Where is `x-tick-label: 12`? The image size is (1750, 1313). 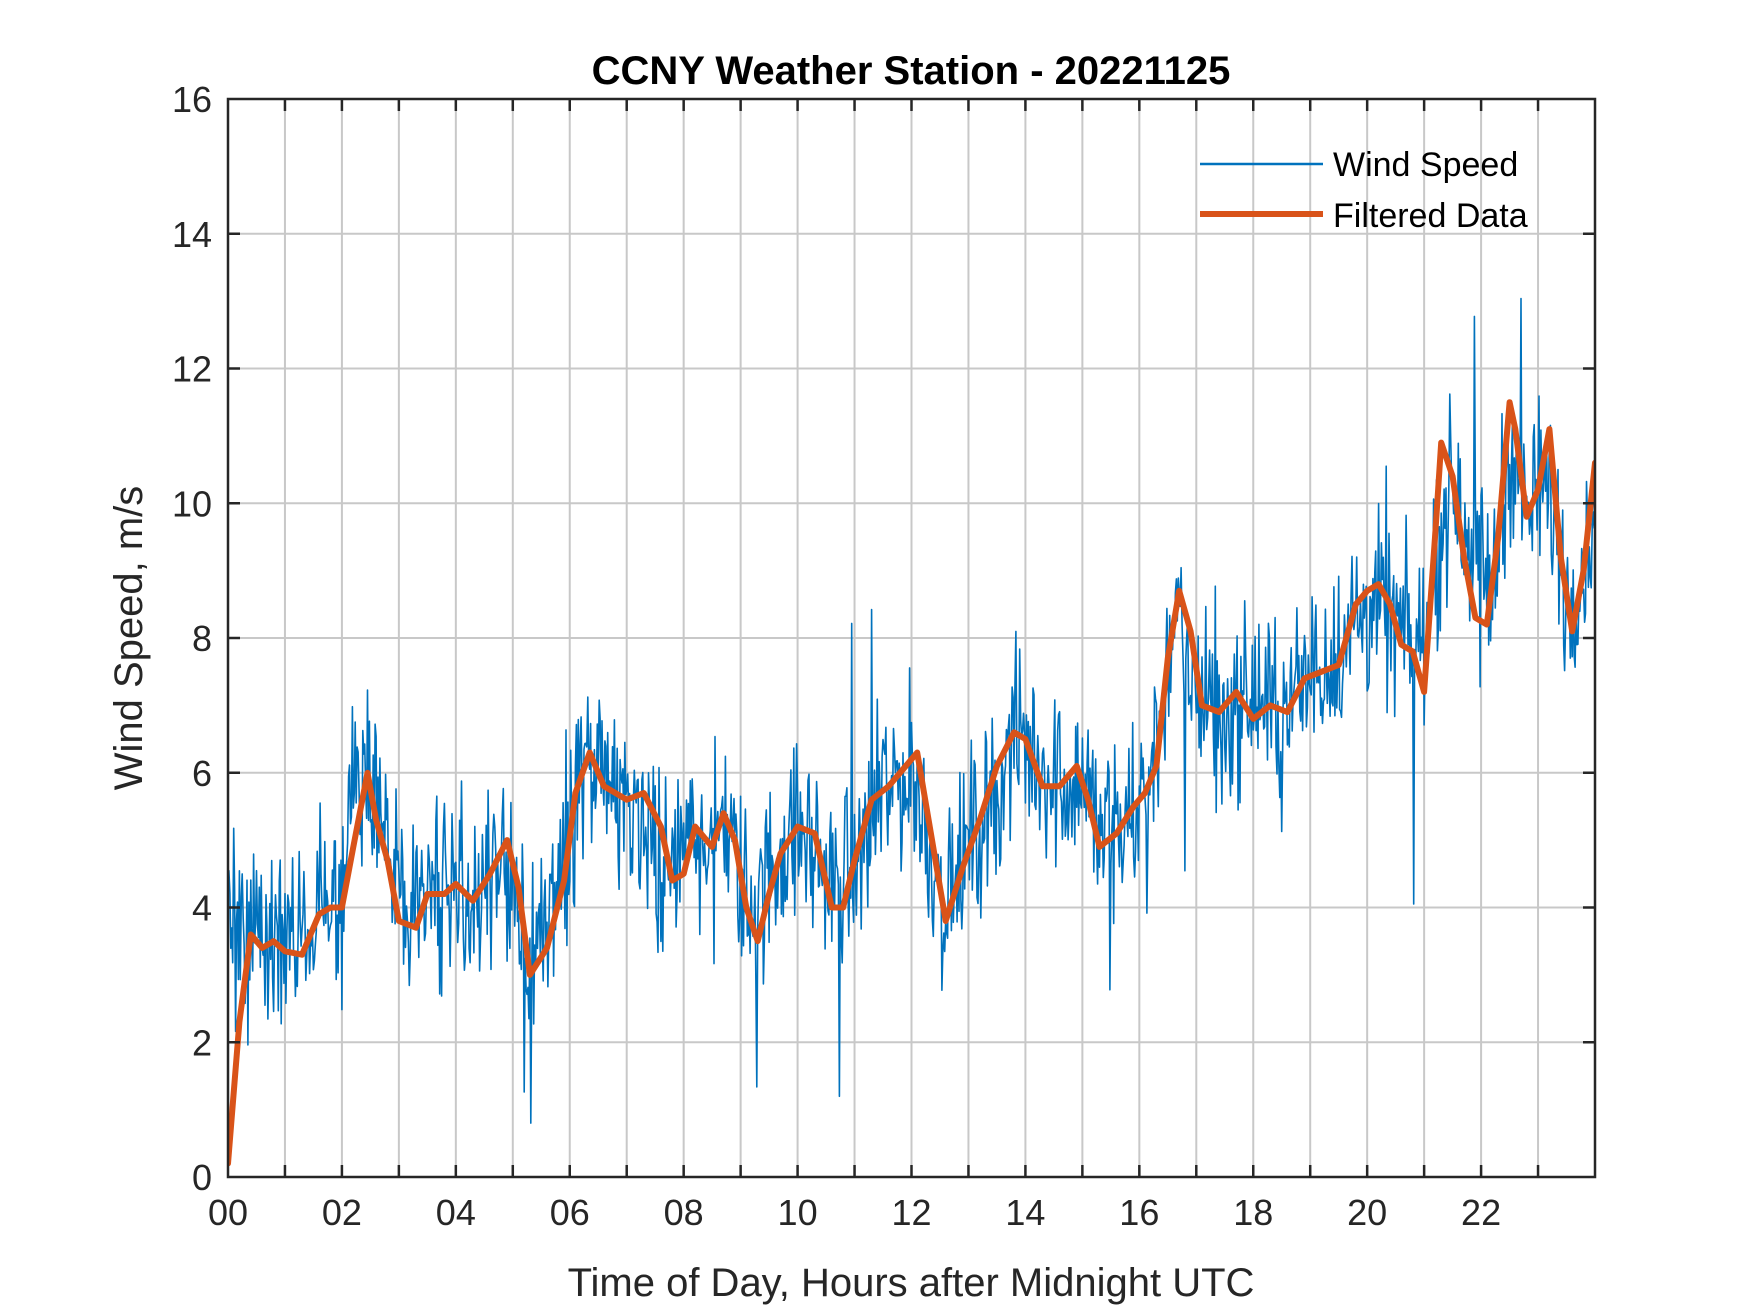 x-tick-label: 12 is located at coordinates (911, 1212).